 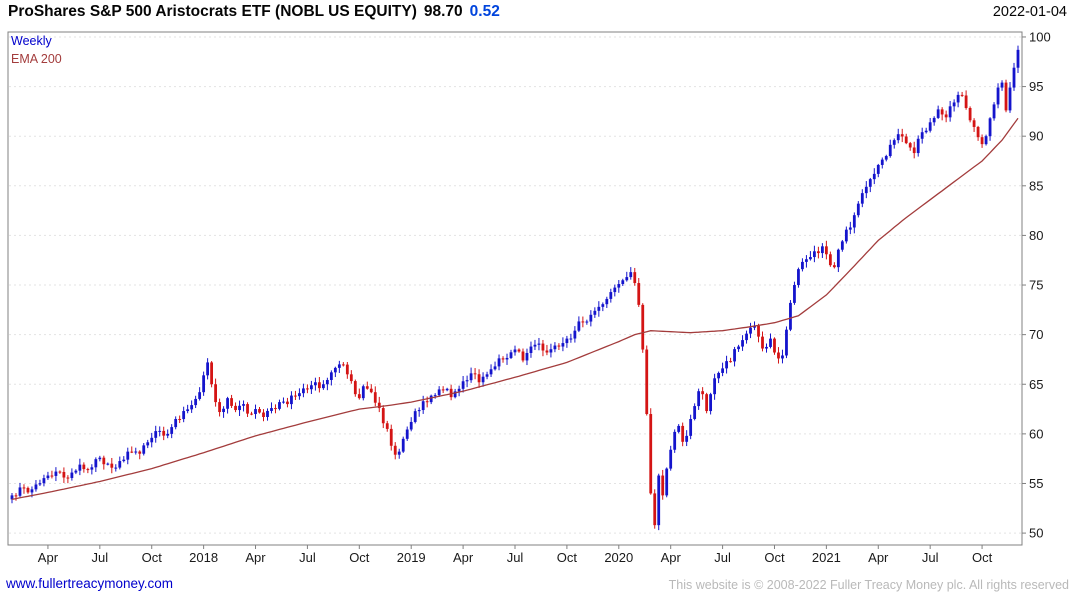 I want to click on y-tick-label: 95, so click(x=1036, y=86).